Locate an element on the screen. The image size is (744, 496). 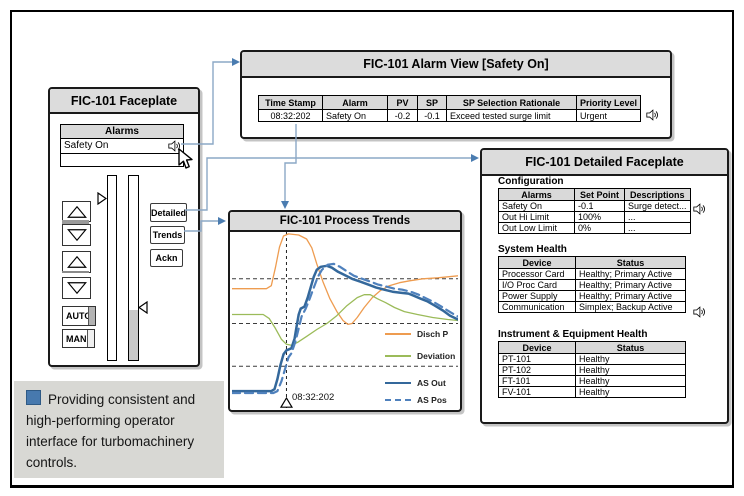
detailed-button: Detailed is located at coordinates (168, 212).